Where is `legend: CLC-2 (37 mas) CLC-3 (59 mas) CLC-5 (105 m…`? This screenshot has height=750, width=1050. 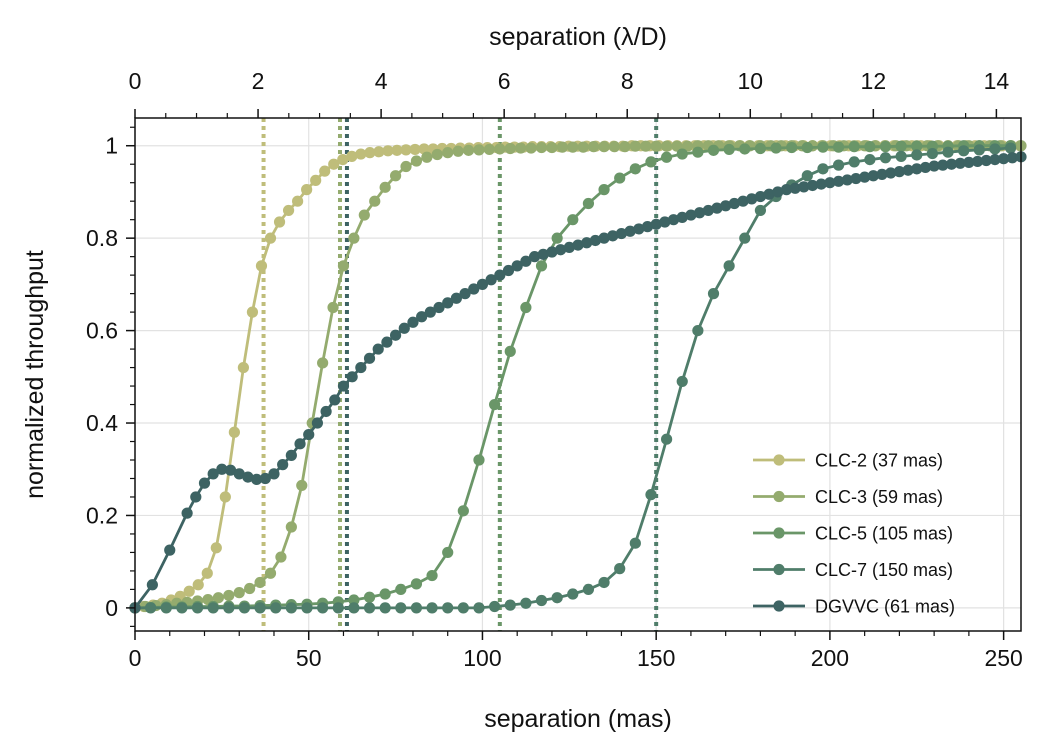 legend: CLC-2 (37 mas) CLC-3 (59 mas) CLC-5 (105 m… is located at coordinates (854, 534).